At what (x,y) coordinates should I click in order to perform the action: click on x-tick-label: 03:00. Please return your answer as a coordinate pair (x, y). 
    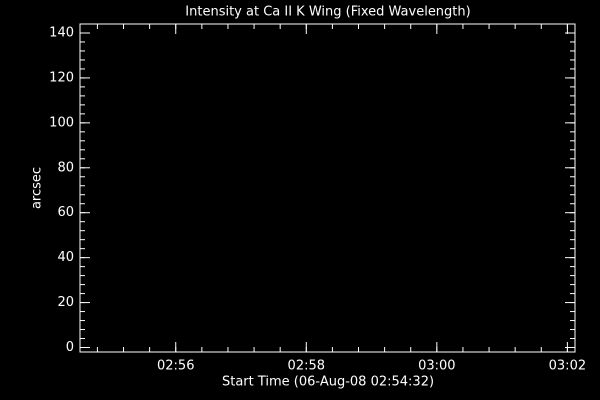
    Looking at the image, I should click on (436, 366).